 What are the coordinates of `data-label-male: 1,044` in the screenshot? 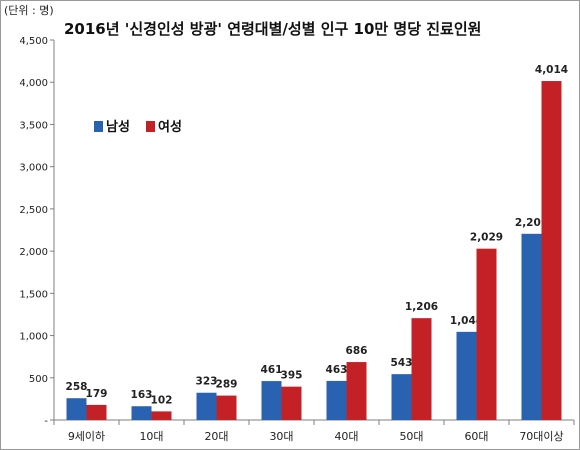 It's located at (466, 321).